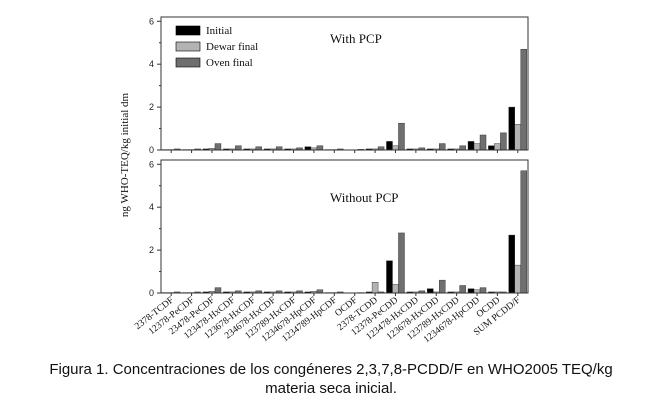 The height and width of the screenshot is (409, 662). What do you see at coordinates (151, 21) in the screenshot?
I see `top-y-tick-label: 6` at bounding box center [151, 21].